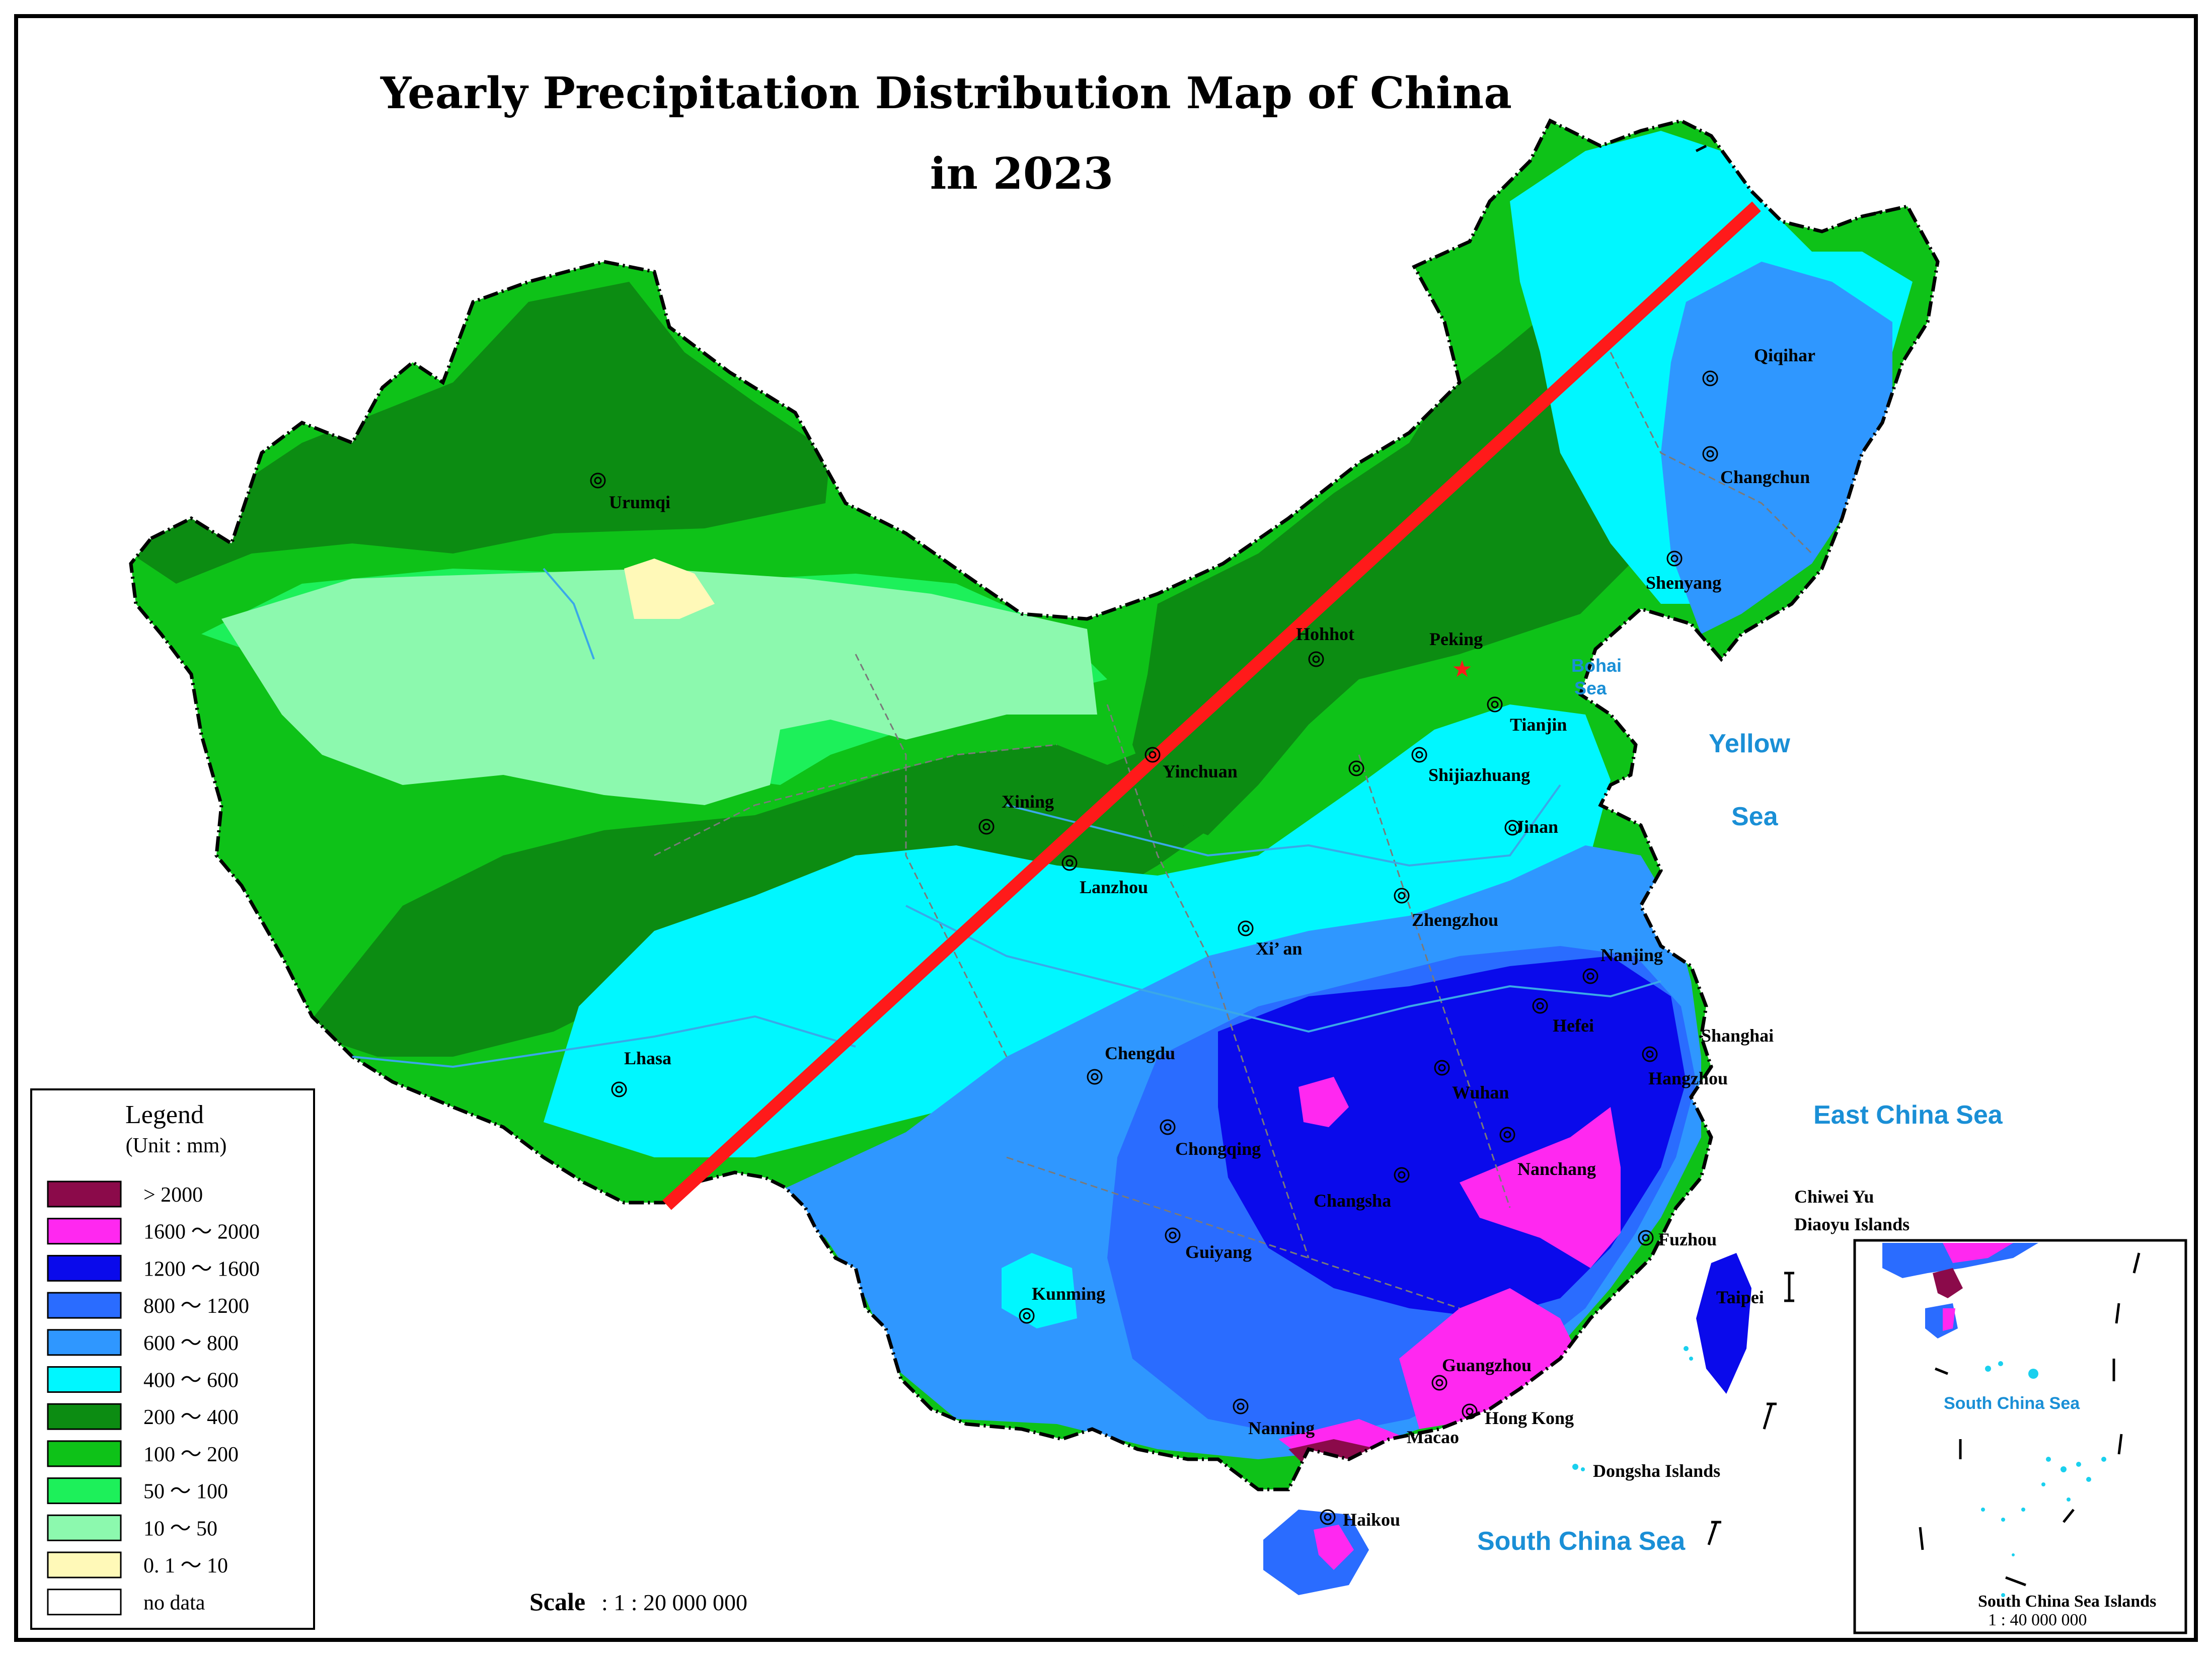 The image size is (2212, 1656). Describe the element at coordinates (1723, 1324) in the screenshot. I see `taiwan-island` at that location.